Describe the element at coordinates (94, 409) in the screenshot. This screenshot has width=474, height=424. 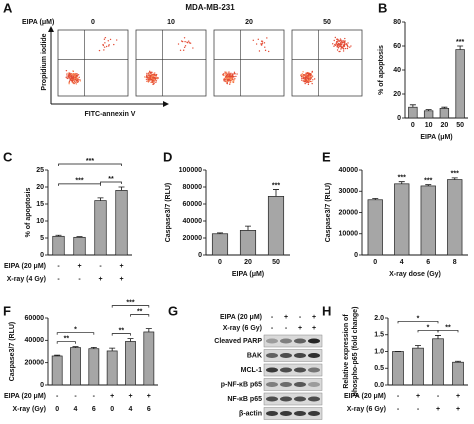
I see `condition-mark: 6` at that location.